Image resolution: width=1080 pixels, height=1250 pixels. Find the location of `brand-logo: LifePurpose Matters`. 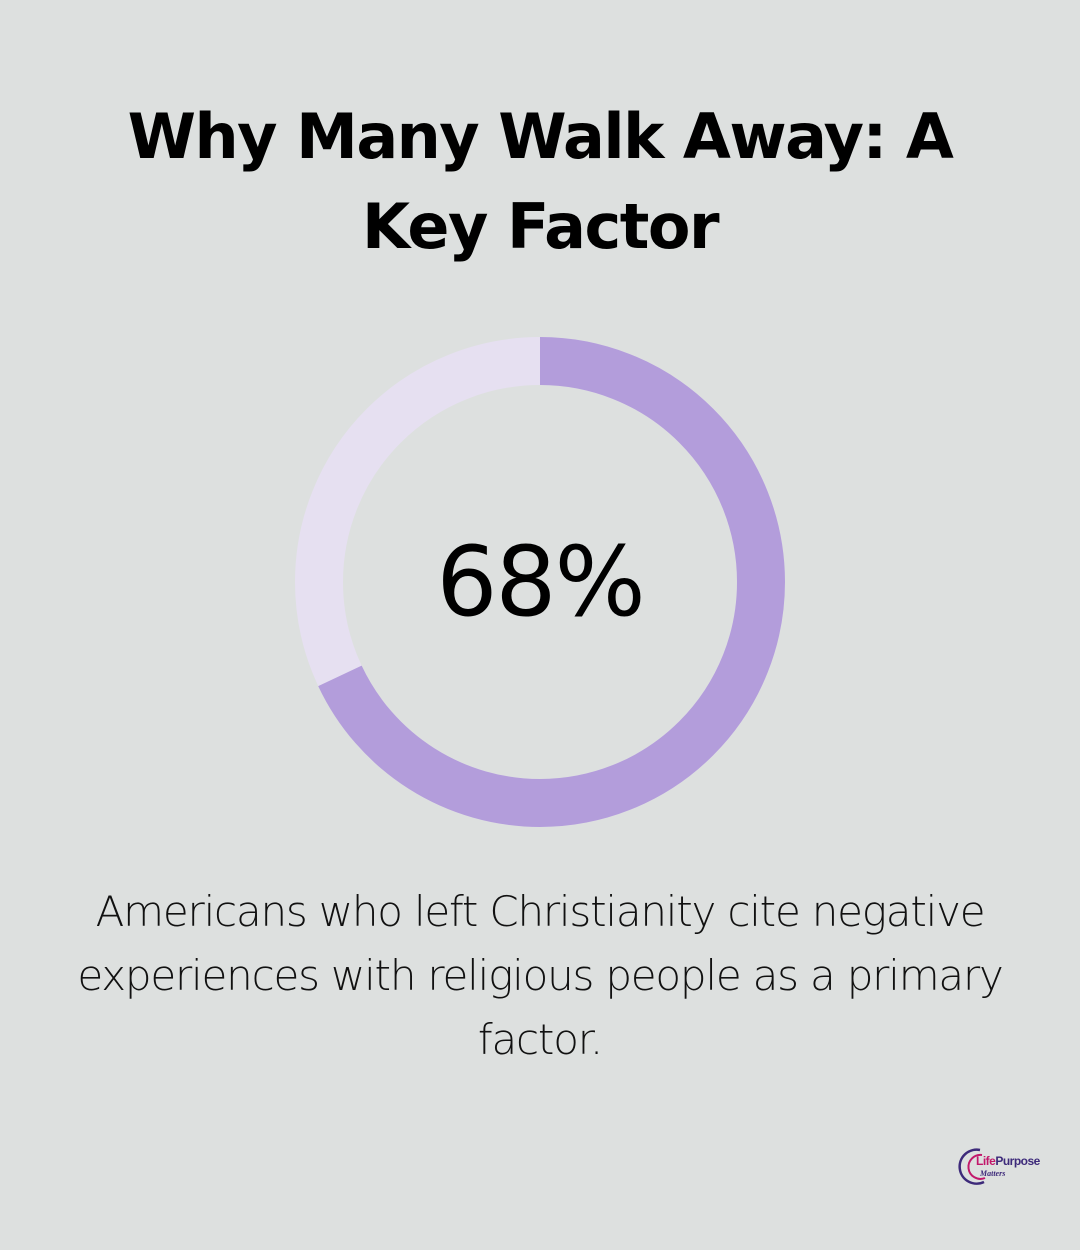

brand-logo: LifePurpose Matters is located at coordinates (1000, 1166).